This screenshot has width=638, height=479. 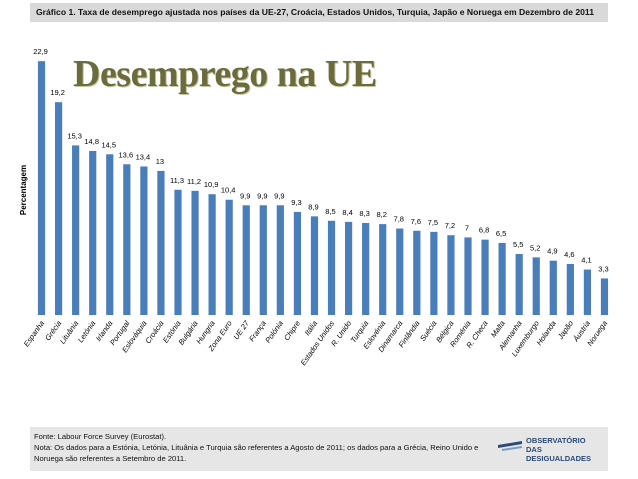 What do you see at coordinates (86, 331) in the screenshot?
I see `x-tick-label: Letónia` at bounding box center [86, 331].